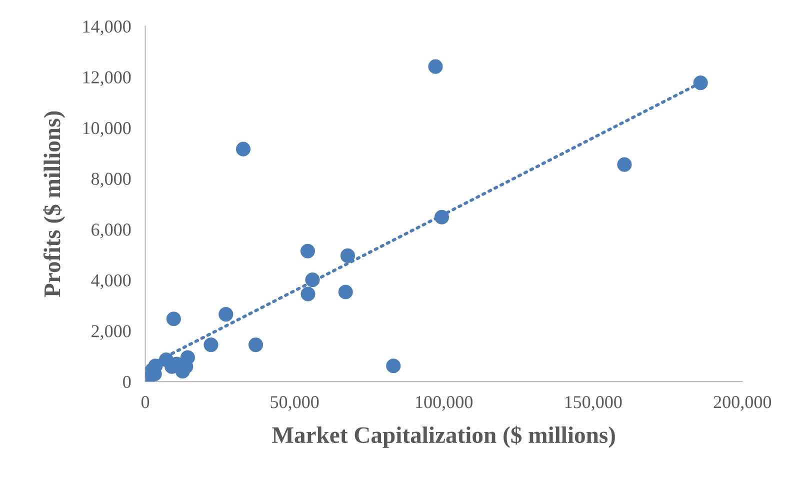 This screenshot has width=794, height=477. What do you see at coordinates (111, 332) in the screenshot?
I see `y-tick-label: 2,000` at bounding box center [111, 332].